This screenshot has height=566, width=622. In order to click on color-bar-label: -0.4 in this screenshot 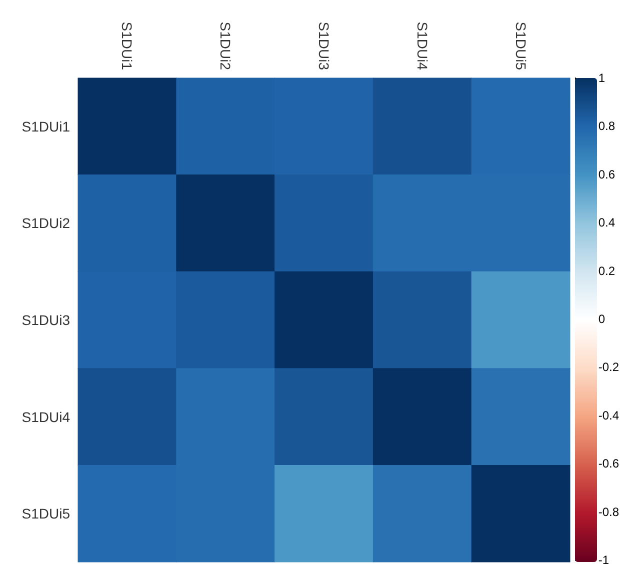, I will do `click(609, 415)`.